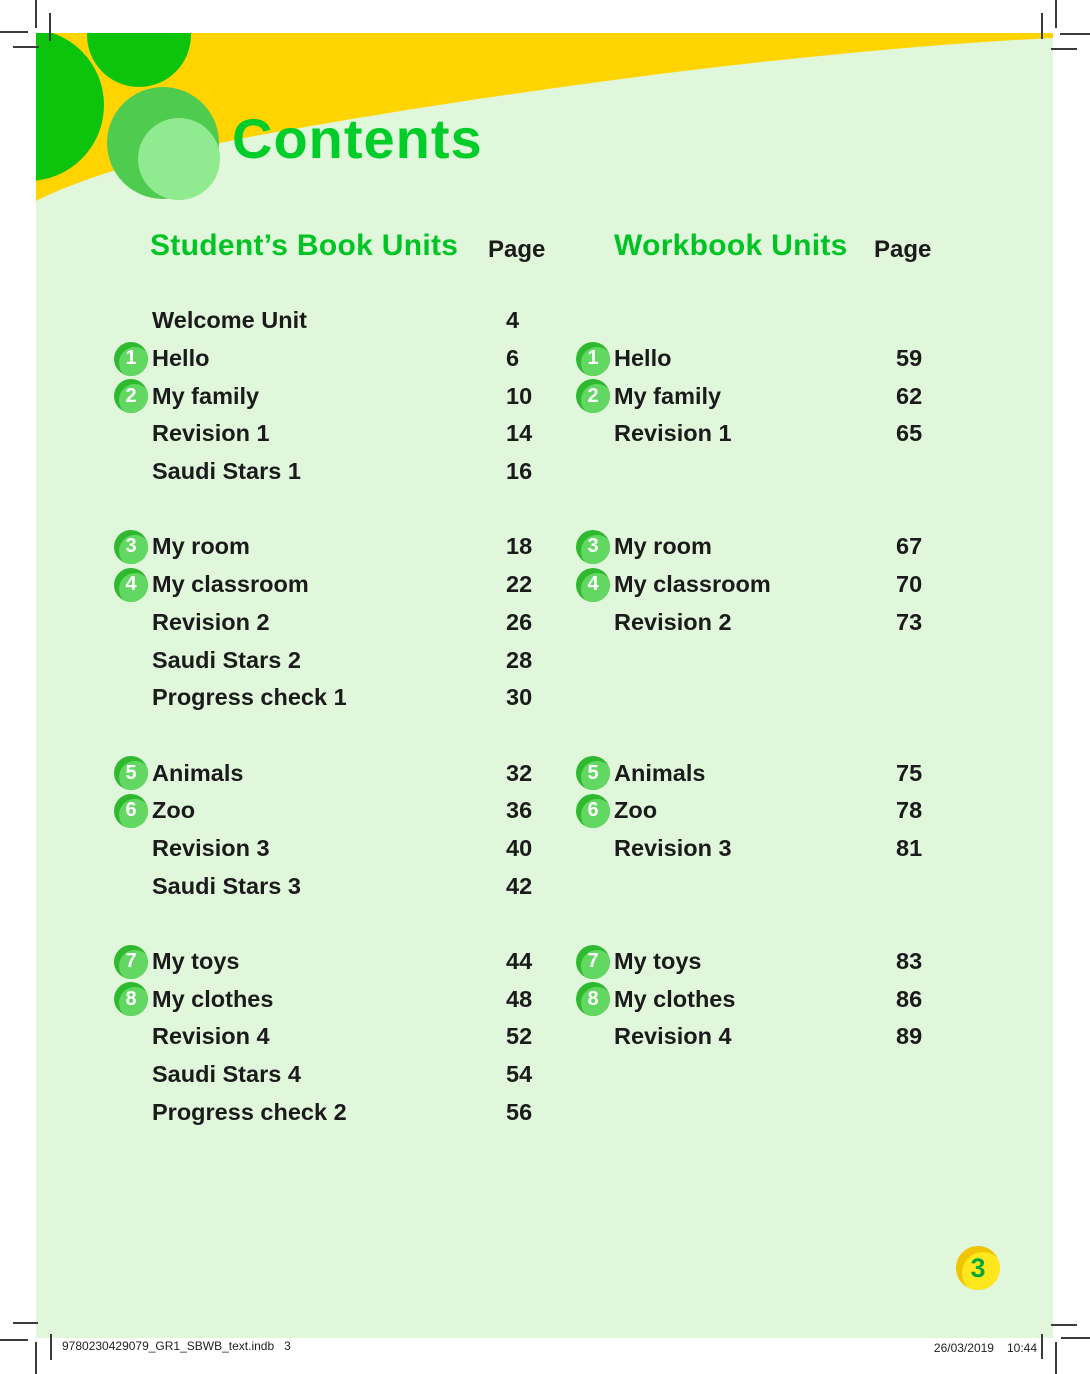  I want to click on unit-page-number: 36, so click(519, 810).